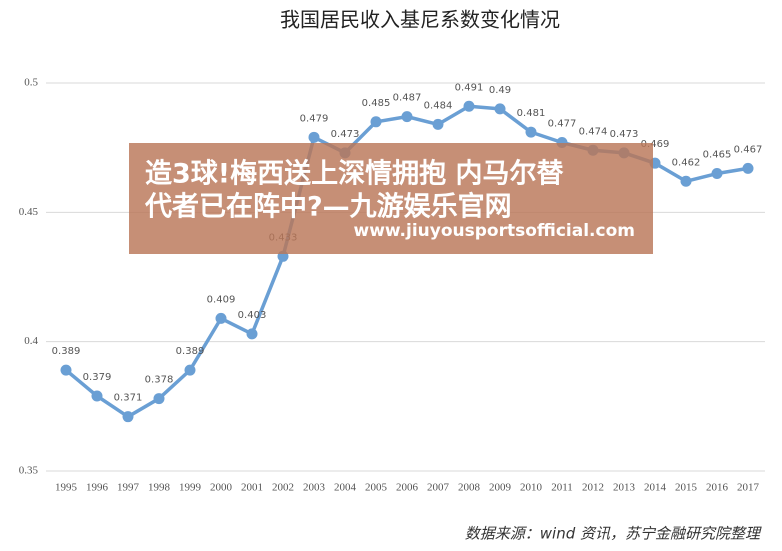 Image resolution: width=782 pixels, height=551 pixels. Describe the element at coordinates (128, 398) in the screenshot. I see `data-label: 0.371` at that location.